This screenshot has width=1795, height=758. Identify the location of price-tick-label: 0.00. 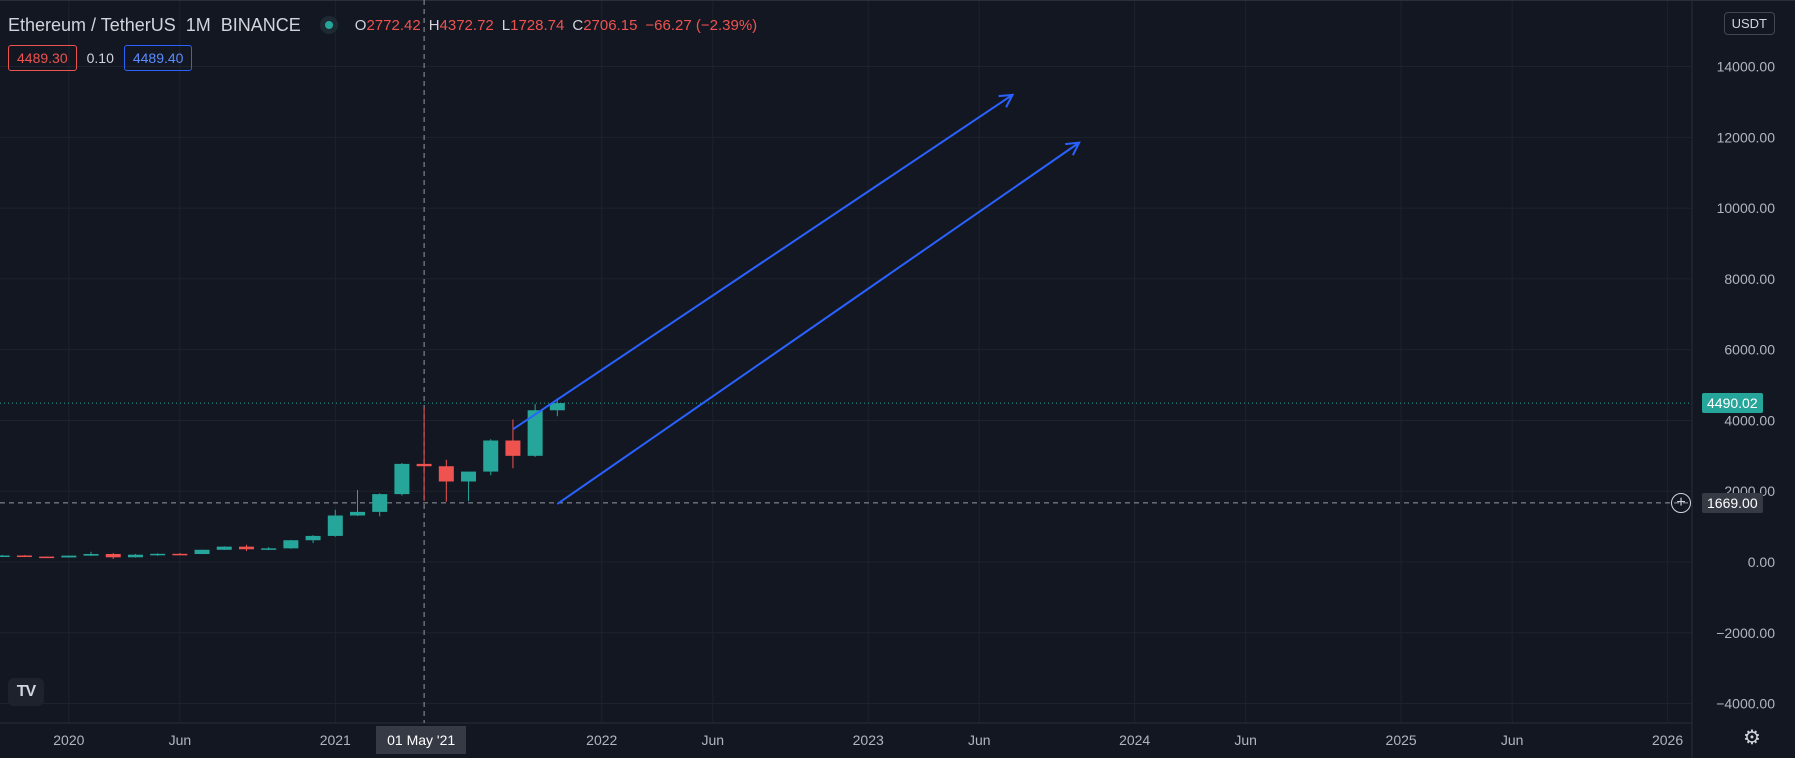
(1761, 562).